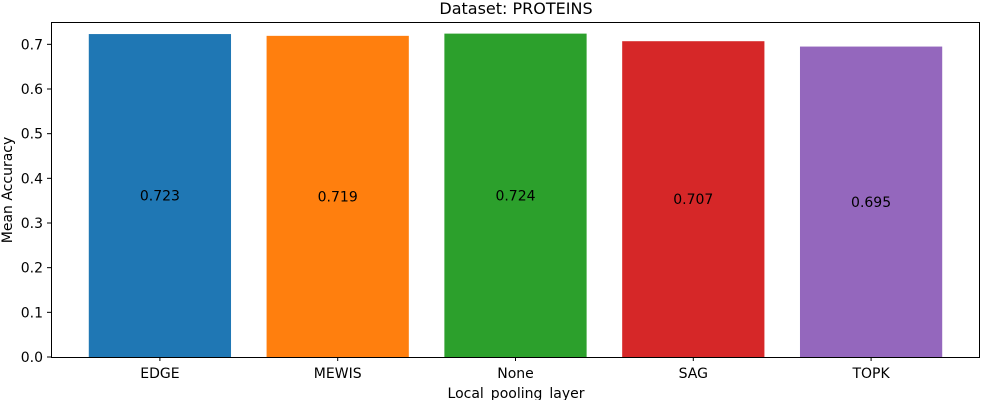 The image size is (981, 400). I want to click on bar-value-label: 0.719, so click(338, 197).